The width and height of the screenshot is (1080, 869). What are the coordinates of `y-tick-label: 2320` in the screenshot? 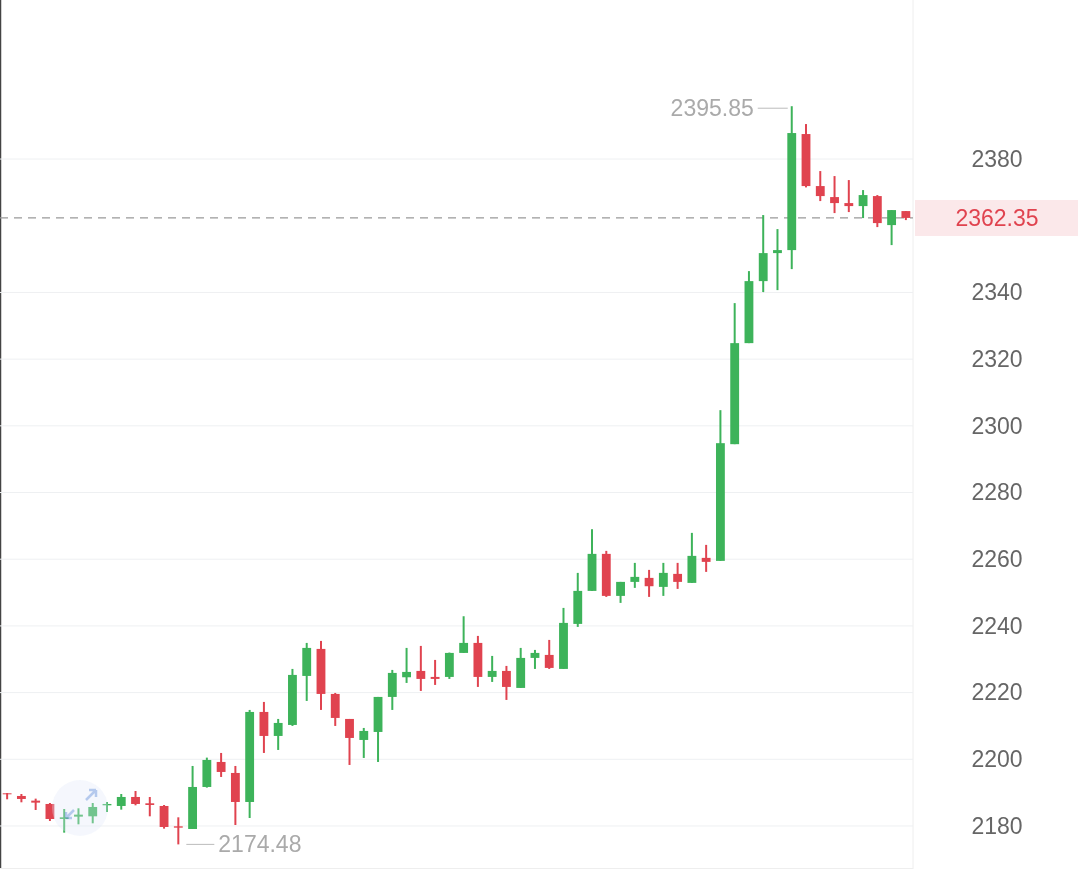 It's located at (997, 359).